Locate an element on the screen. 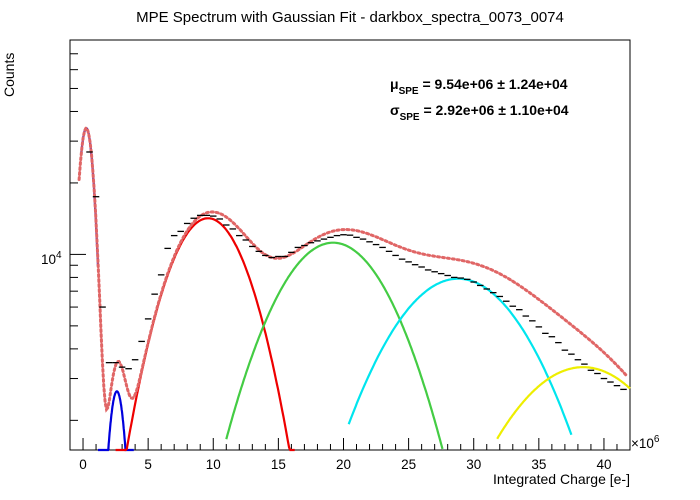 The image size is (700, 500). x-tick-label: 15 is located at coordinates (278, 464).